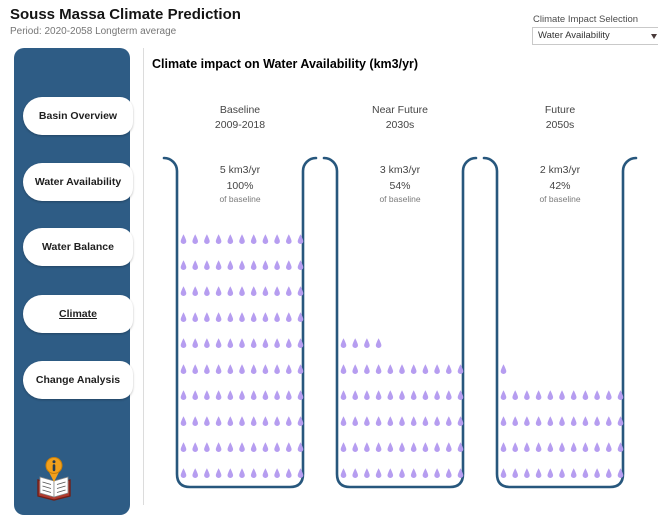  What do you see at coordinates (54, 469) in the screenshot?
I see `info-pin-icon` at bounding box center [54, 469].